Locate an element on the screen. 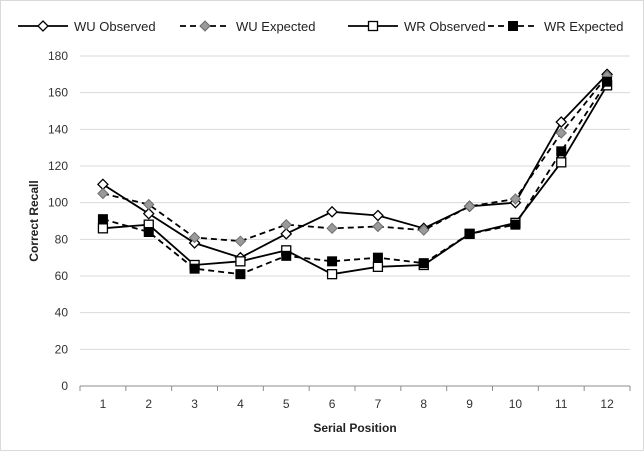 This screenshot has width=644, height=451. x-tick-label: 8 is located at coordinates (423, 404).